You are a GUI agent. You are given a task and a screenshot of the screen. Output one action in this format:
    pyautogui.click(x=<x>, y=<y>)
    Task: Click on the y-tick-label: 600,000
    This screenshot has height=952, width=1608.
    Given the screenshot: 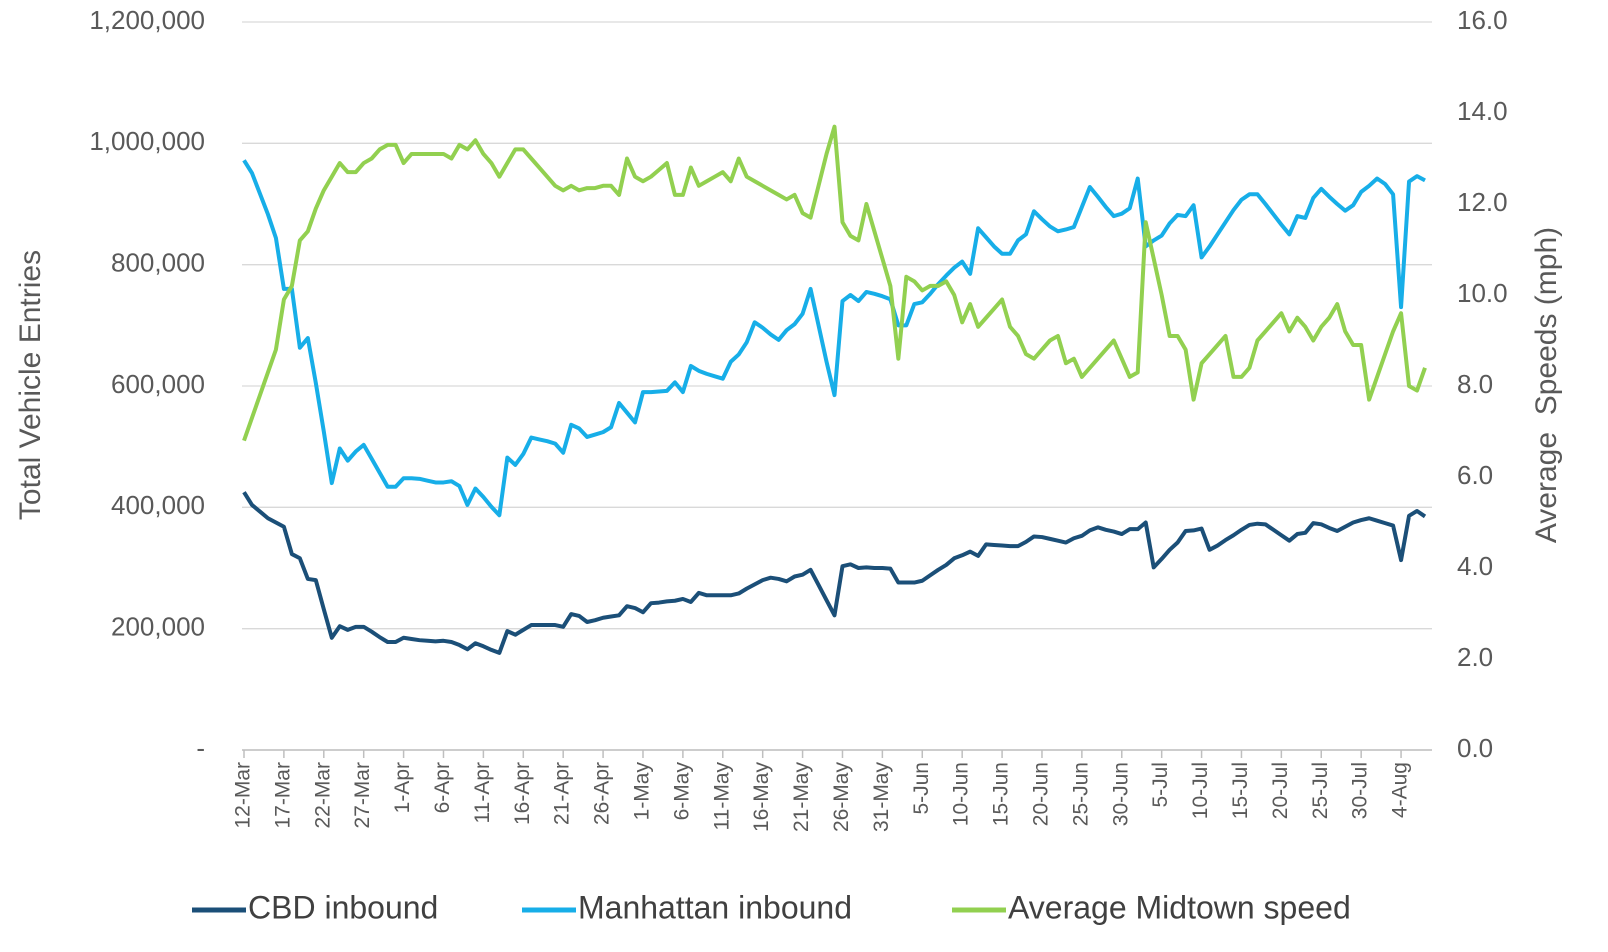 What is the action you would take?
    pyautogui.click(x=158, y=384)
    